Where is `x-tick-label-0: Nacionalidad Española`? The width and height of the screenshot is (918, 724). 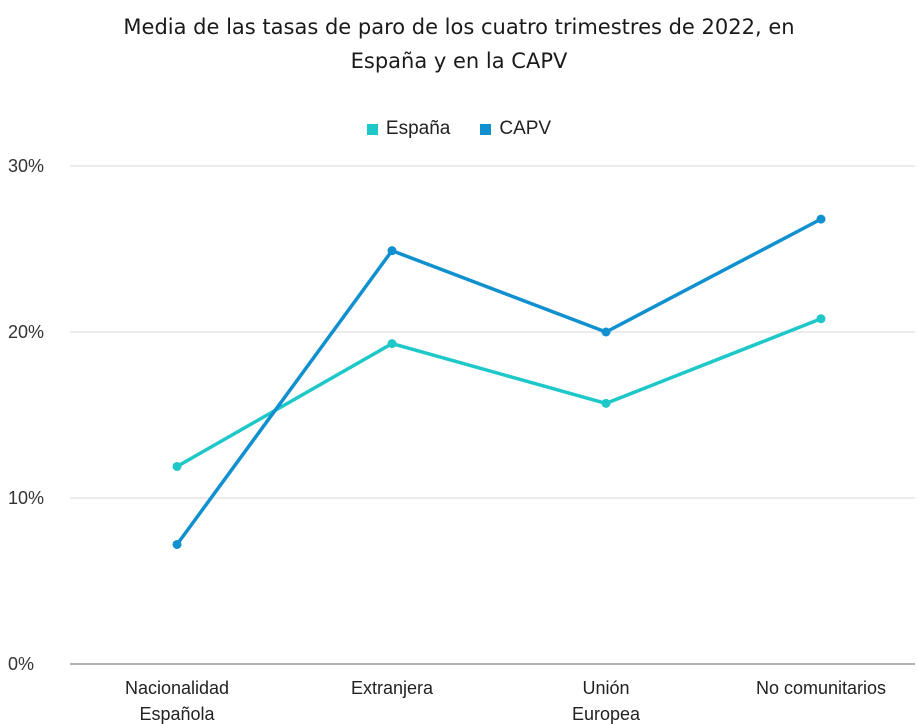 x-tick-label-0: Nacionalidad Española is located at coordinates (177, 701).